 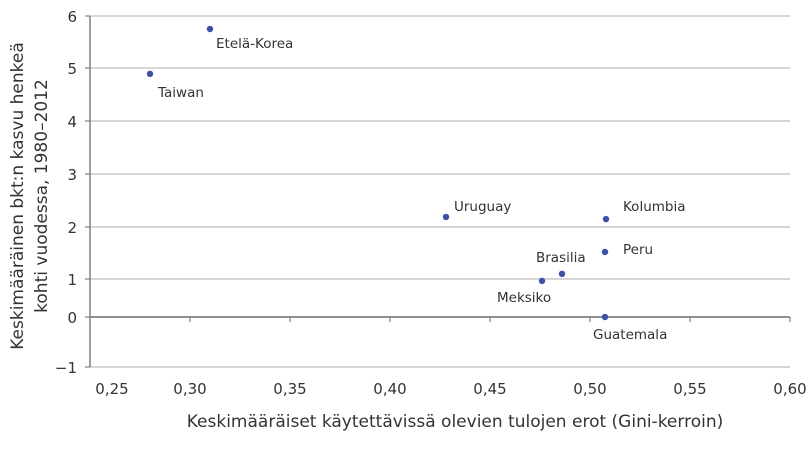 I want to click on y-tick-label: 1, so click(x=72, y=280).